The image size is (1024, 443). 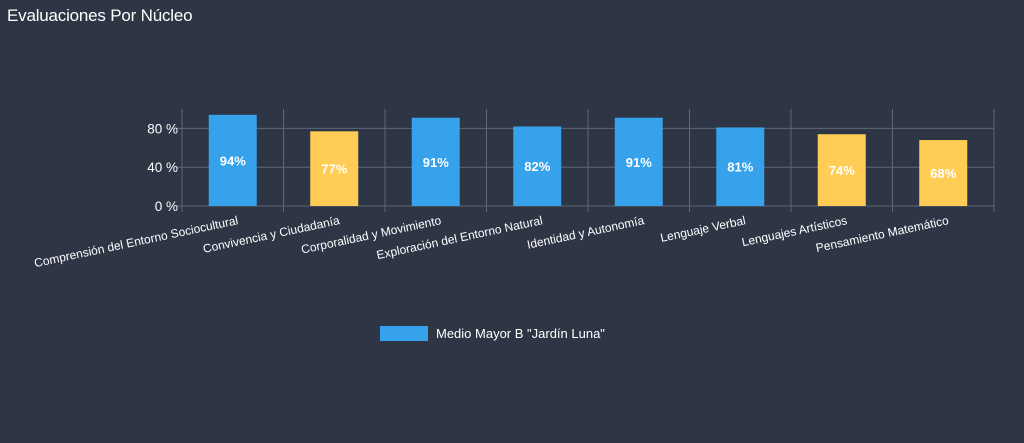 What do you see at coordinates (703, 229) in the screenshot?
I see `x-tick-label: Lenguaje Verbal` at bounding box center [703, 229].